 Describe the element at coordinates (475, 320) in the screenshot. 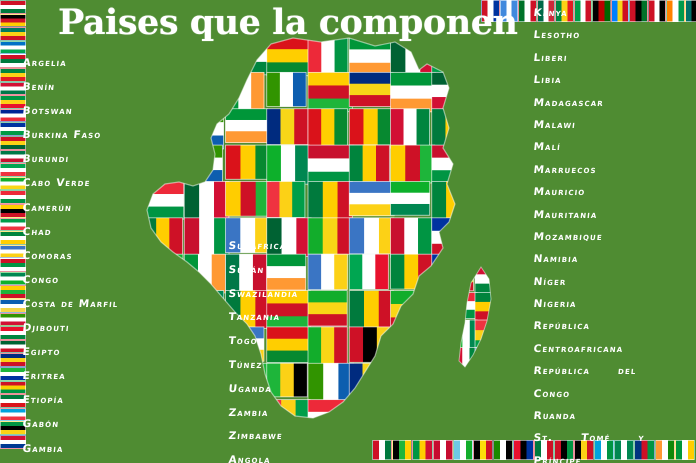

I see `madagascar-island-flag-tile` at that location.